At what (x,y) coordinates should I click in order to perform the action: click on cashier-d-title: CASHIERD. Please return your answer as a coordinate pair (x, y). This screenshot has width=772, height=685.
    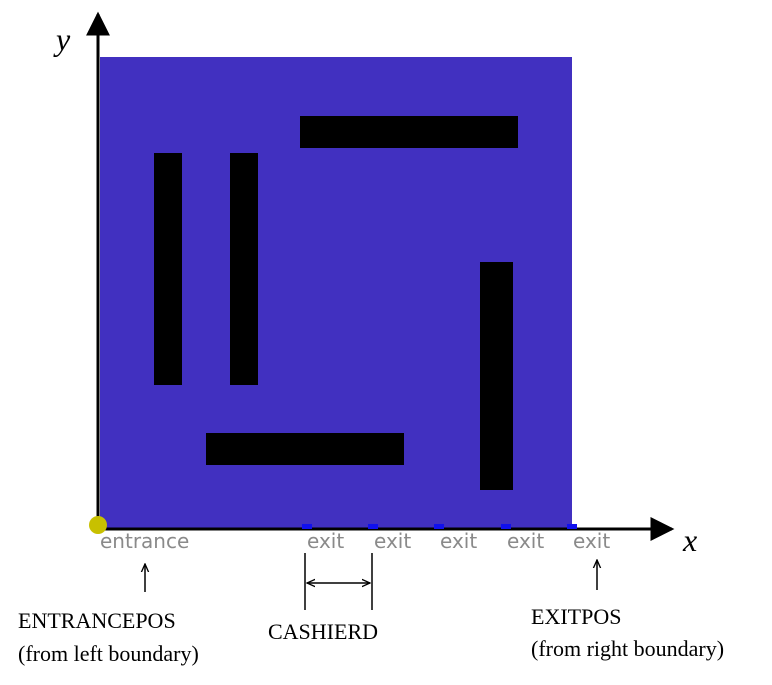
    Looking at the image, I should click on (323, 631).